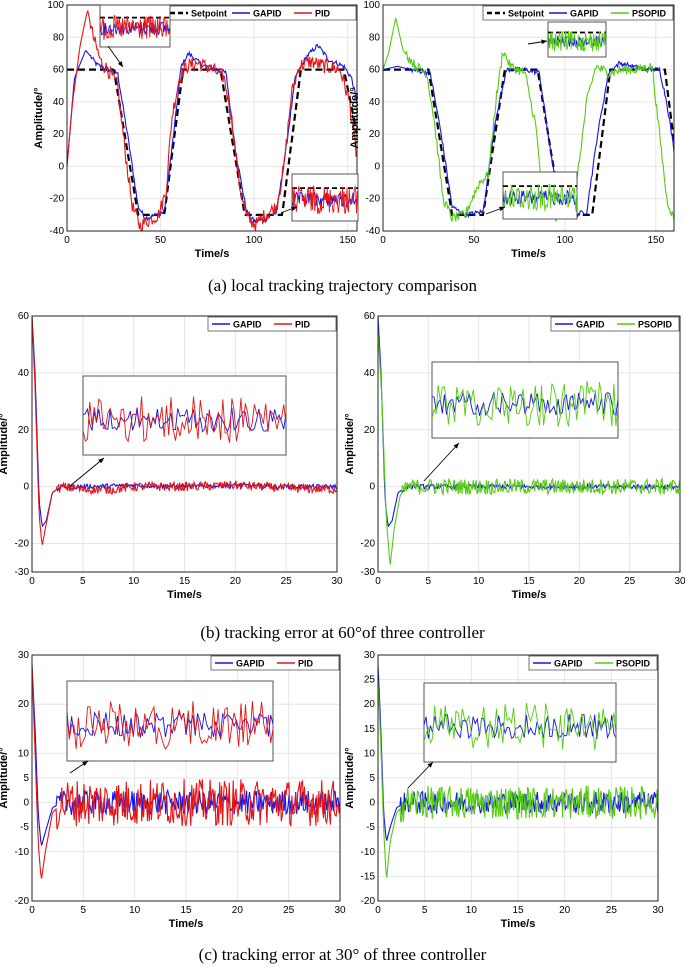 This screenshot has width=685, height=971. What do you see at coordinates (474, 240) in the screenshot?
I see `x-tick-label: 50` at bounding box center [474, 240].